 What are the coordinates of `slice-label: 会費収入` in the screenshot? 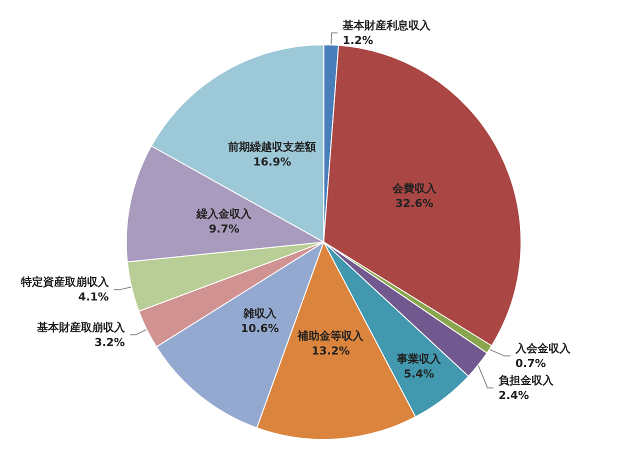 It's located at (414, 188).